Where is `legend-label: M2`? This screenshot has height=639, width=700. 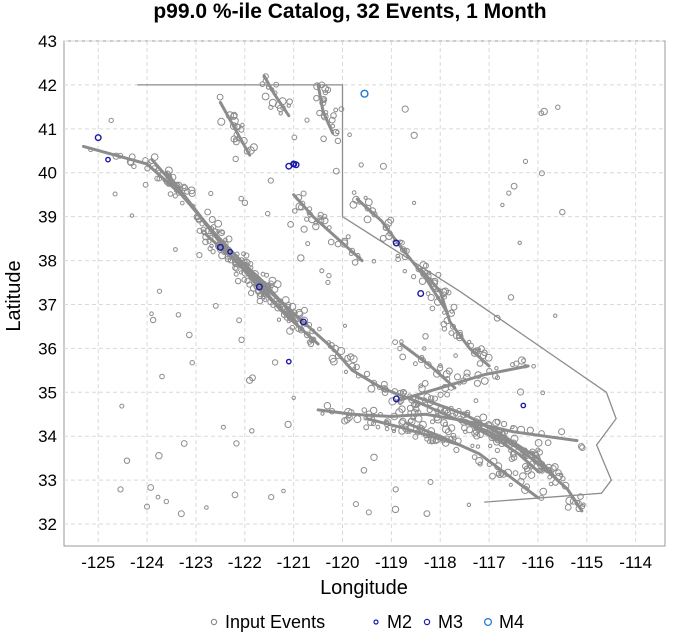 legend-label: M2 is located at coordinates (399, 622).